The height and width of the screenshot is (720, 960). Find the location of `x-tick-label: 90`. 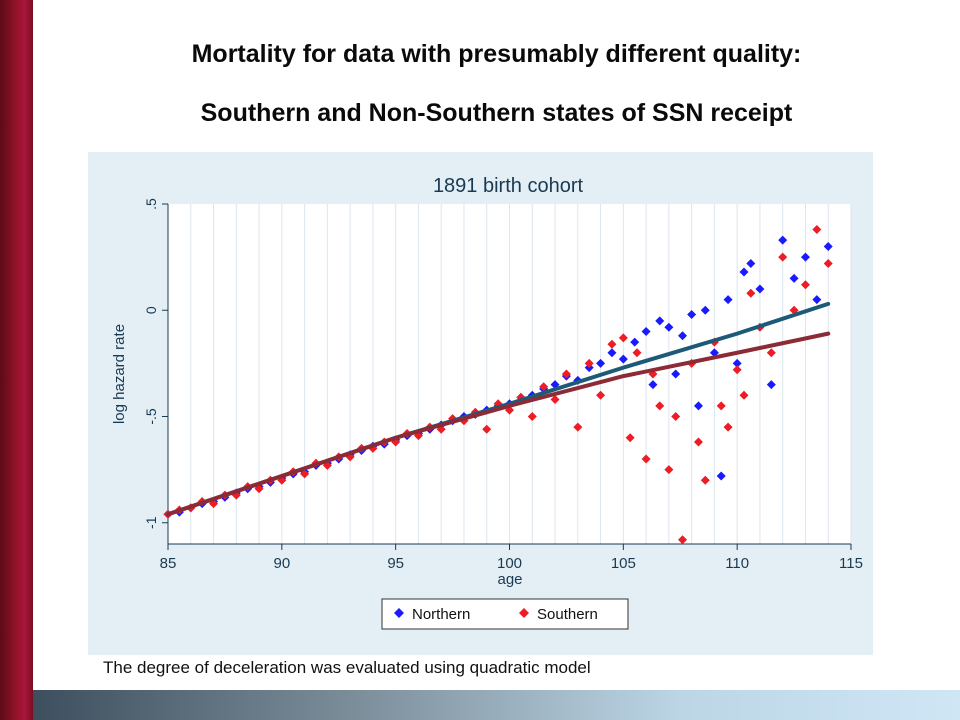

x-tick-label: 90 is located at coordinates (281, 563).